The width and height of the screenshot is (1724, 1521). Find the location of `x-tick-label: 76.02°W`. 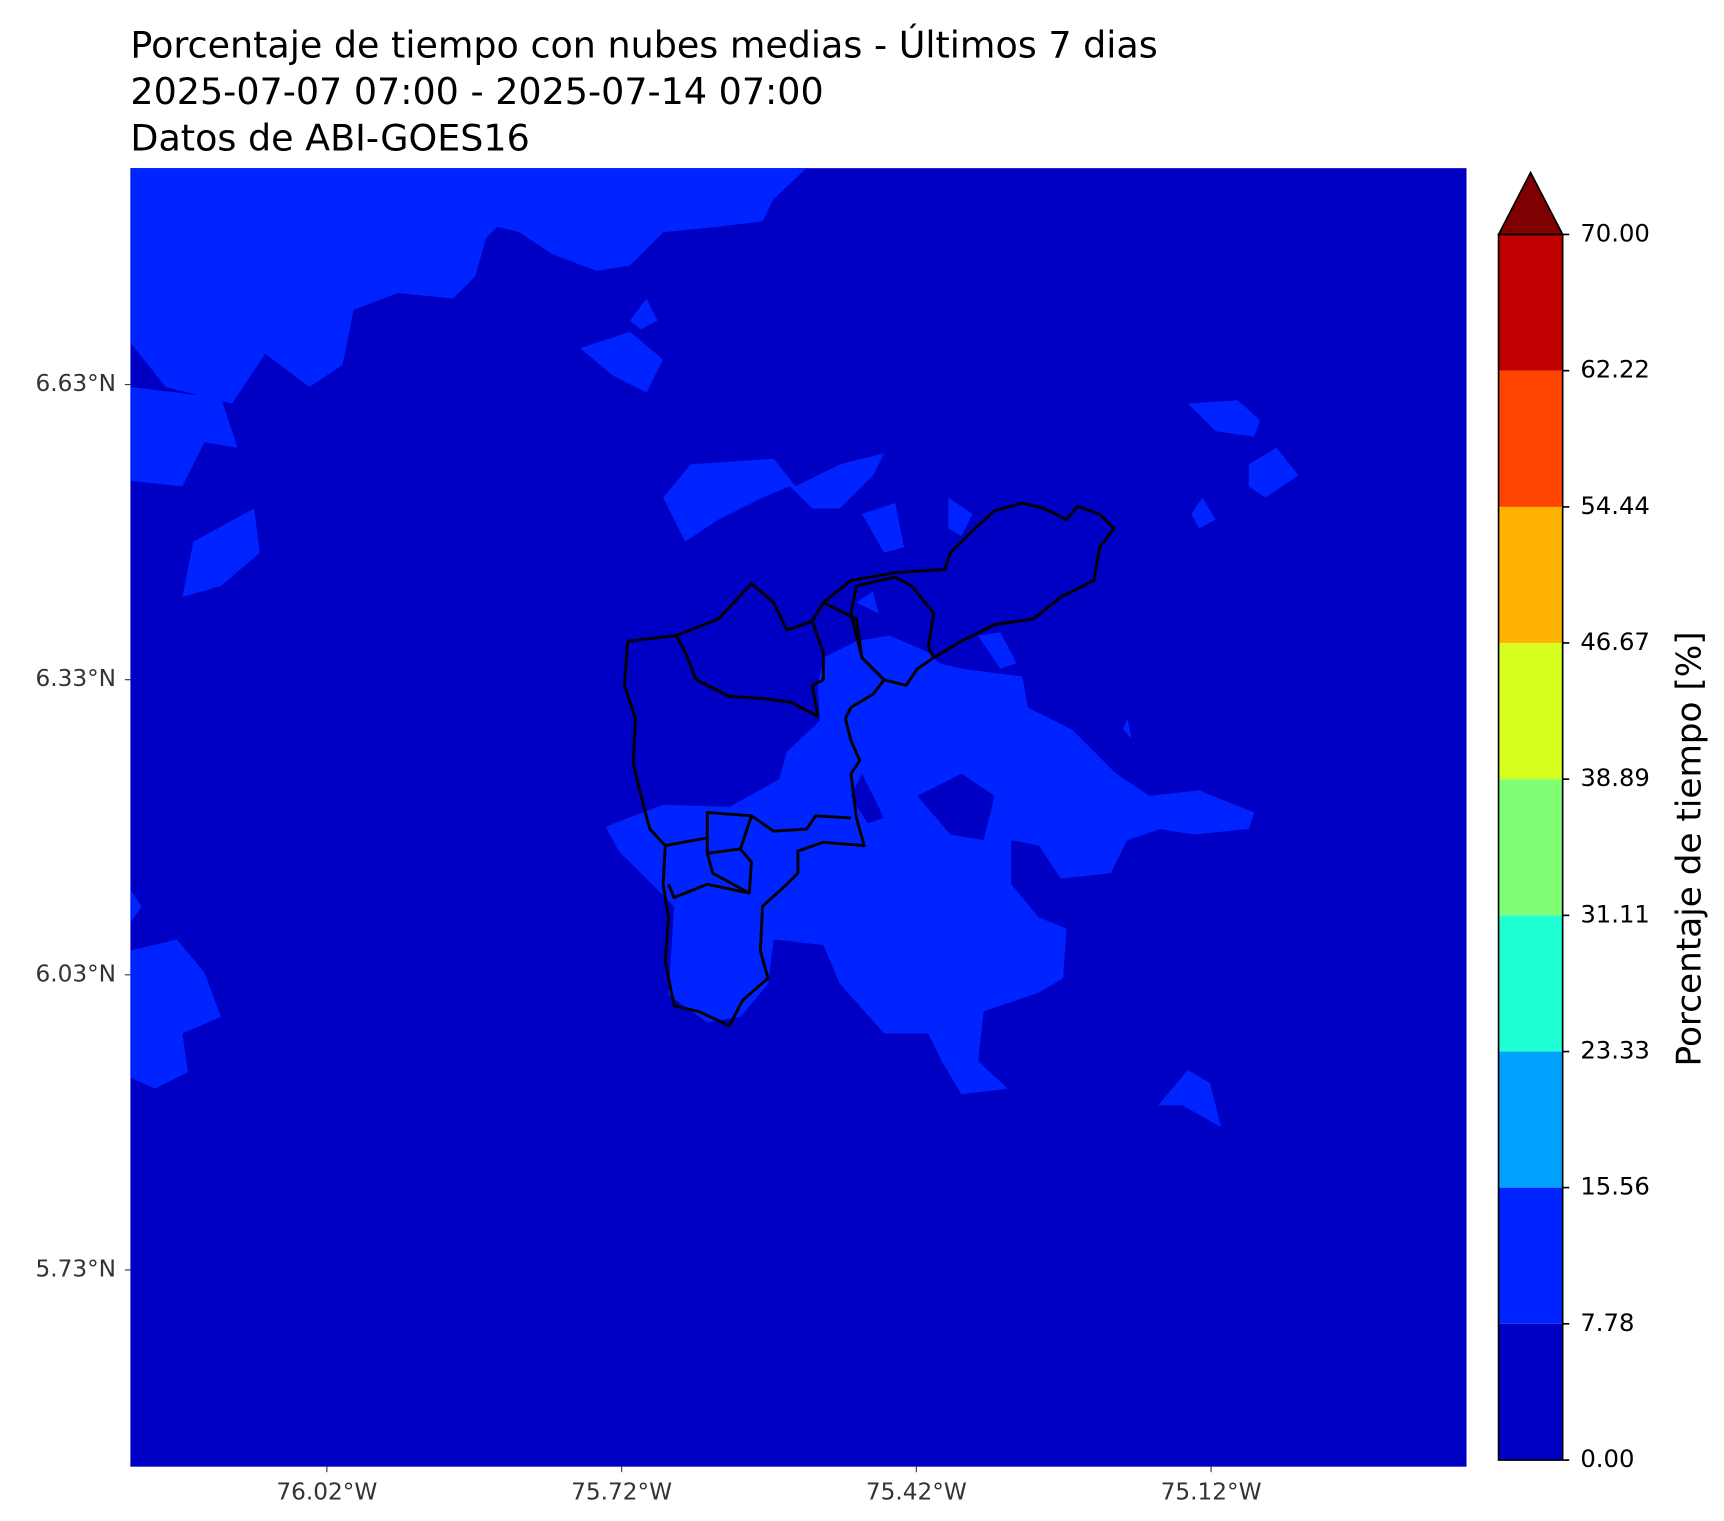

x-tick-label: 76.02°W is located at coordinates (326, 1492).